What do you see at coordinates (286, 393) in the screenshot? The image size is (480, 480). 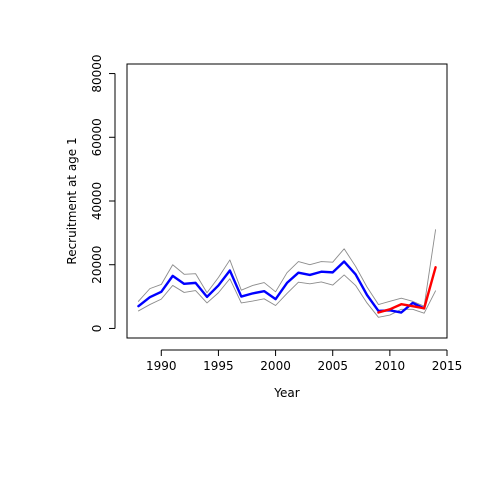 I see `x-axis-title: Year` at bounding box center [286, 393].